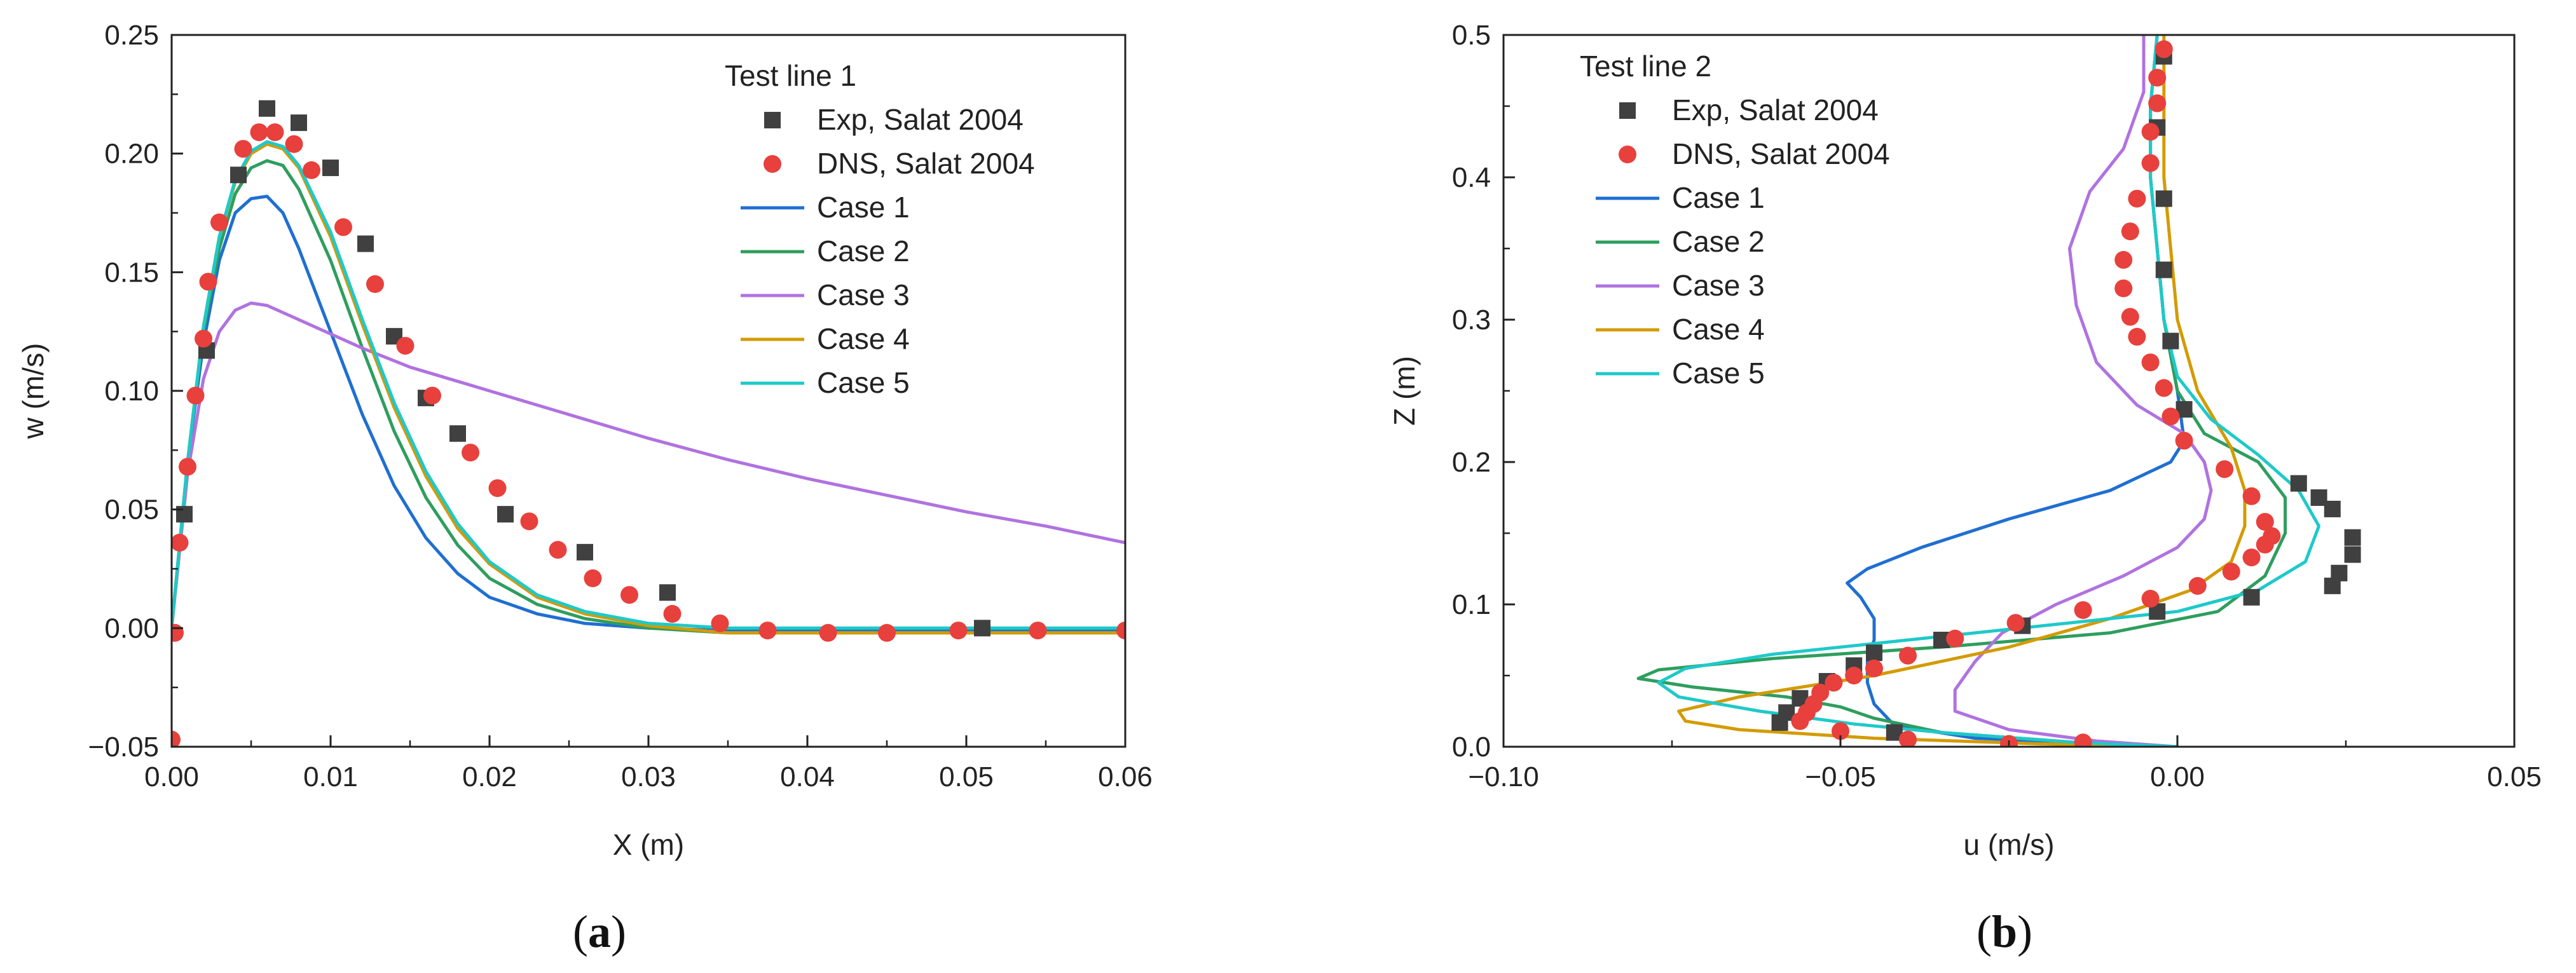 This screenshot has width=2576, height=973. What do you see at coordinates (1628, 110) in the screenshot?
I see `legend-symbol-exp-salat-2004-b` at bounding box center [1628, 110].